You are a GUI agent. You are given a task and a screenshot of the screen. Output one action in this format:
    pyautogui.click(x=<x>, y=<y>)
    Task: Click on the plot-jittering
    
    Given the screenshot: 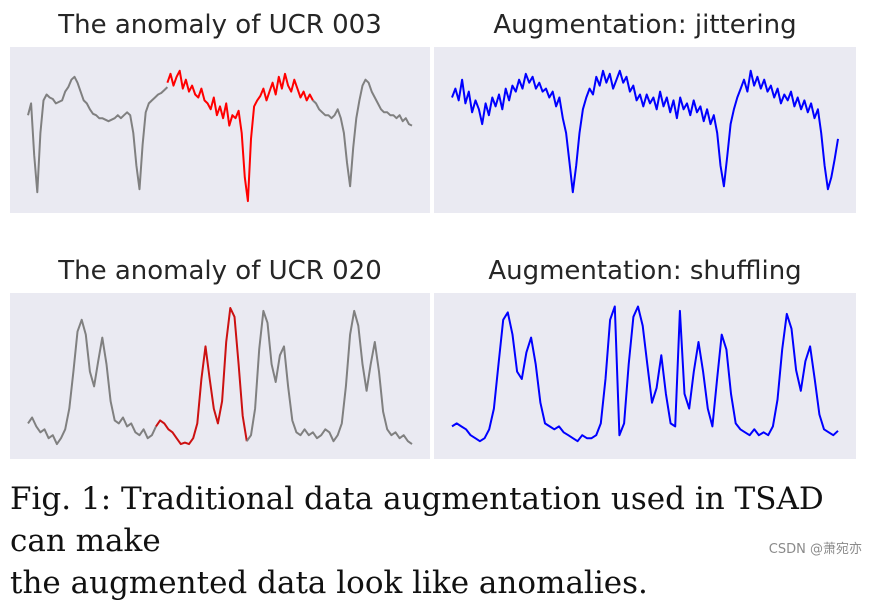 What is the action you would take?
    pyautogui.click(x=645, y=130)
    